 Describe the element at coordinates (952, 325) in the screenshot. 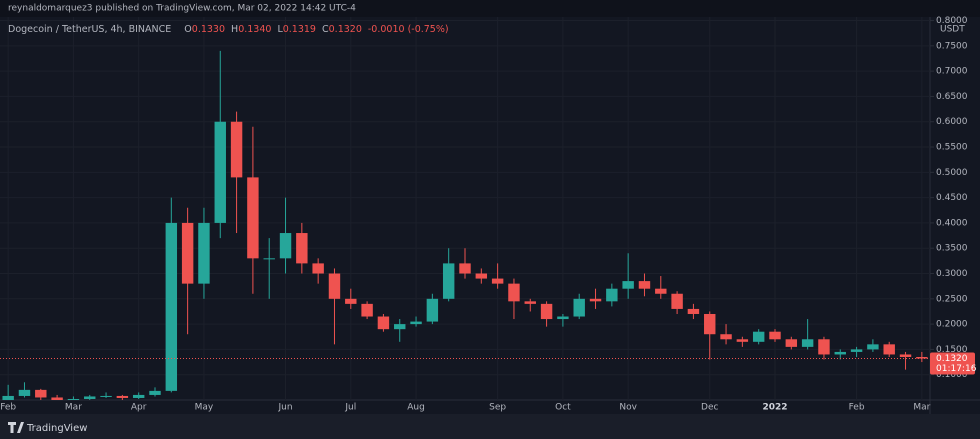

I see `y-tick-label: 0.2000` at that location.